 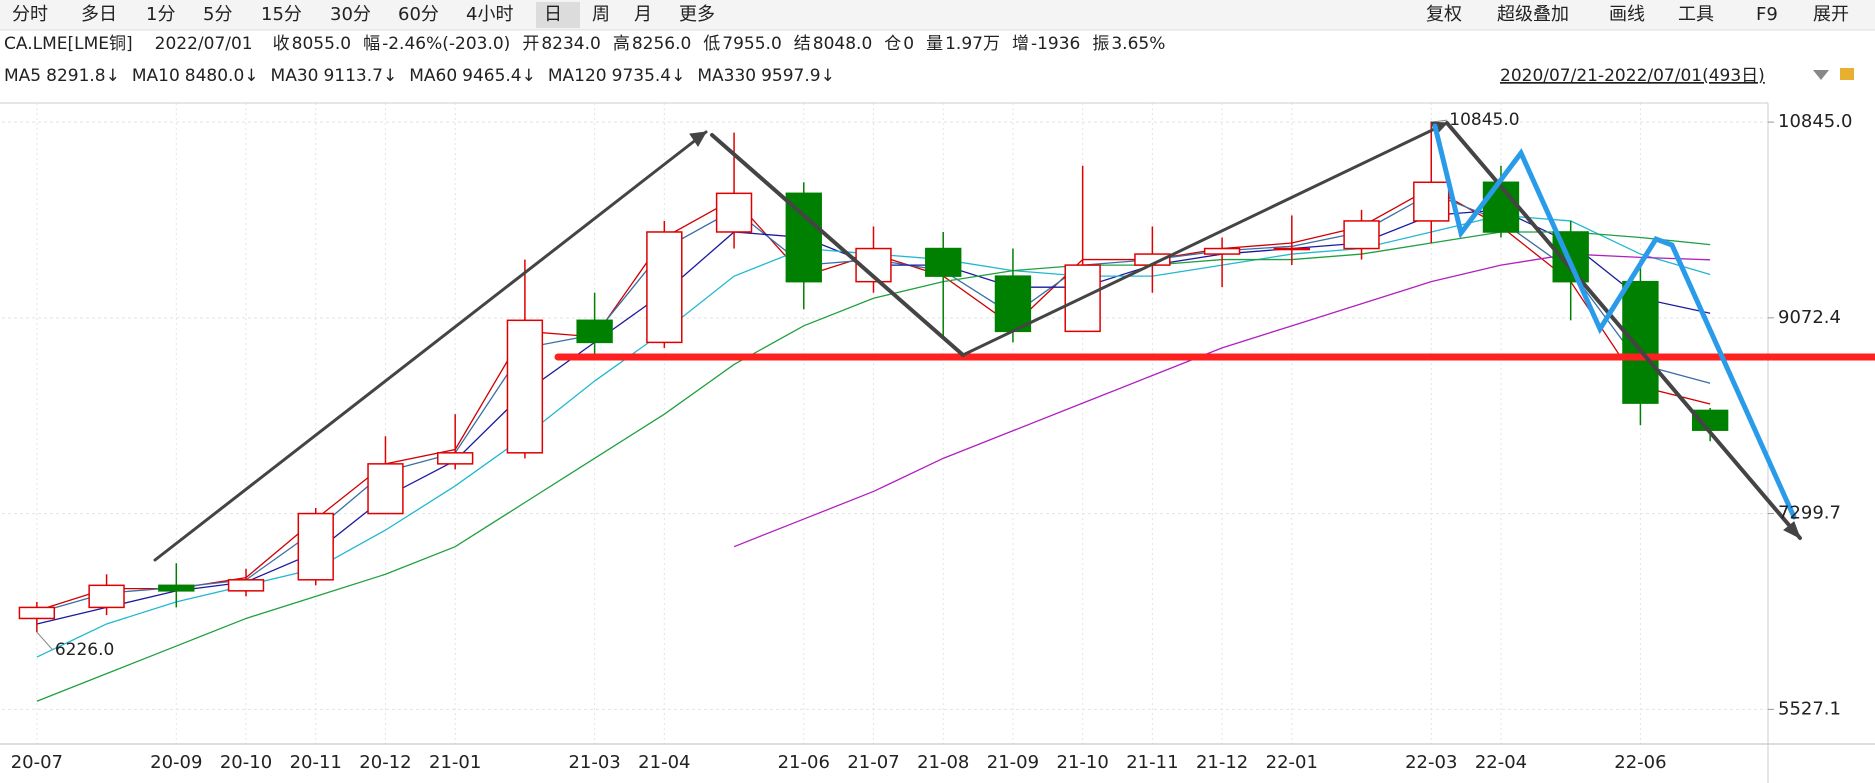 I want to click on y-tick-label: 7299.7, so click(x=1809, y=513).